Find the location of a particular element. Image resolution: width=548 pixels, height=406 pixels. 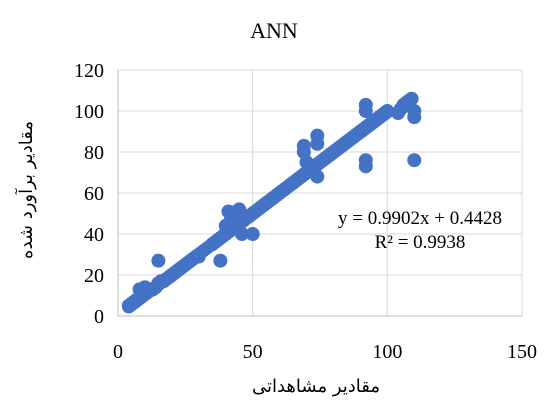

chart-title: ANN is located at coordinates (274, 30).